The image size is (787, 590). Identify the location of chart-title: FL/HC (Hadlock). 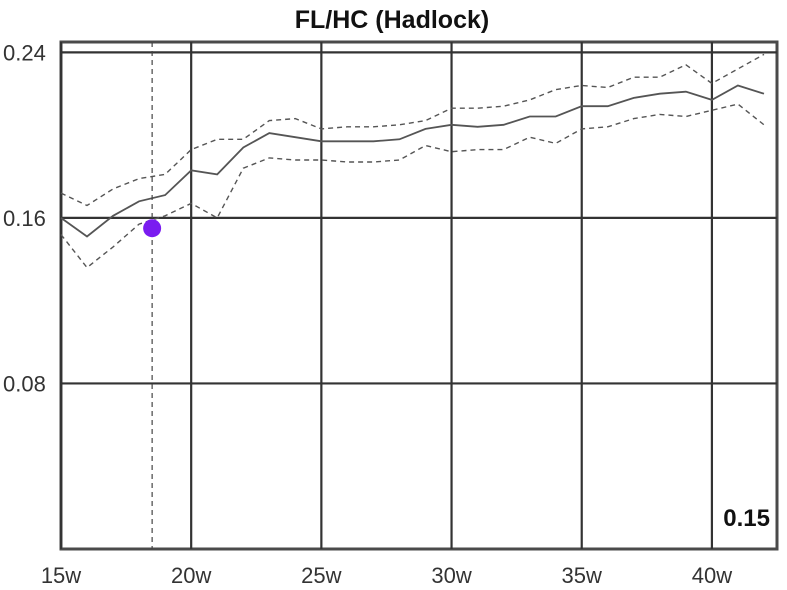
(392, 20).